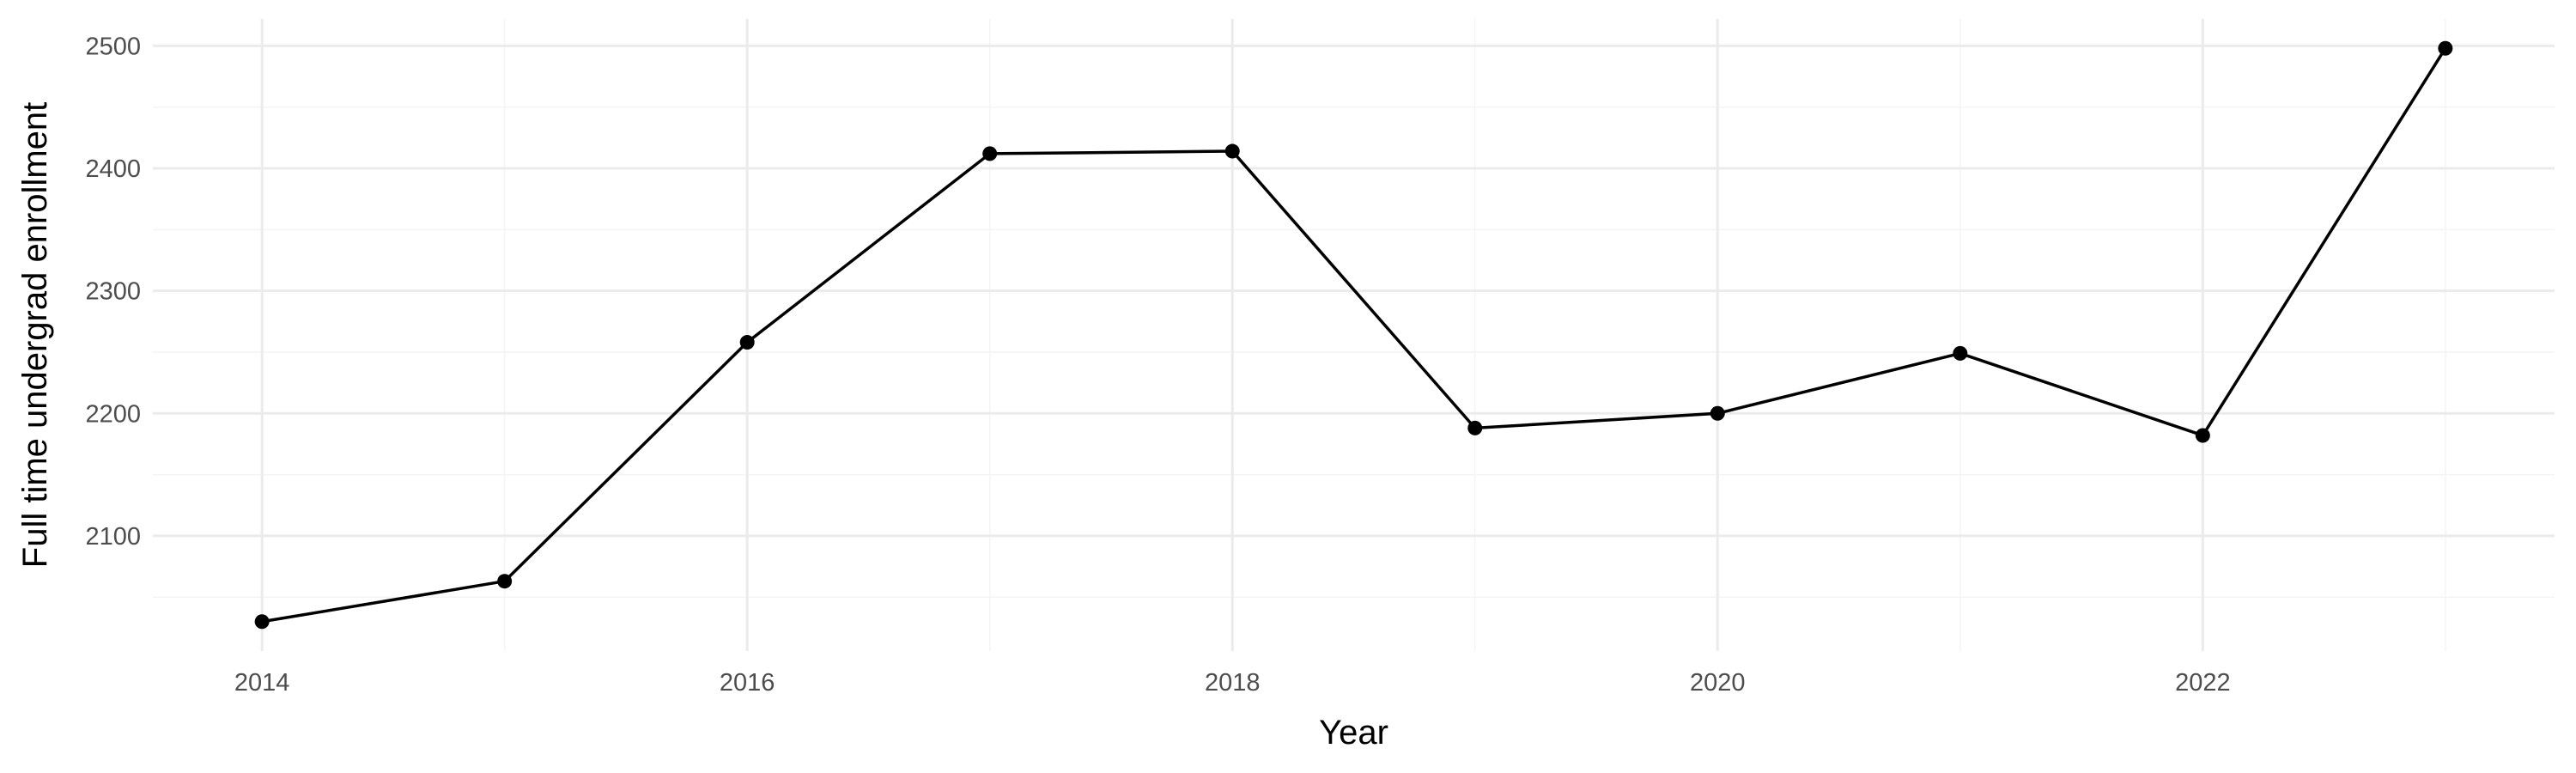 This screenshot has width=2576, height=773. What do you see at coordinates (1353, 733) in the screenshot?
I see `x-axis-title: Year` at bounding box center [1353, 733].